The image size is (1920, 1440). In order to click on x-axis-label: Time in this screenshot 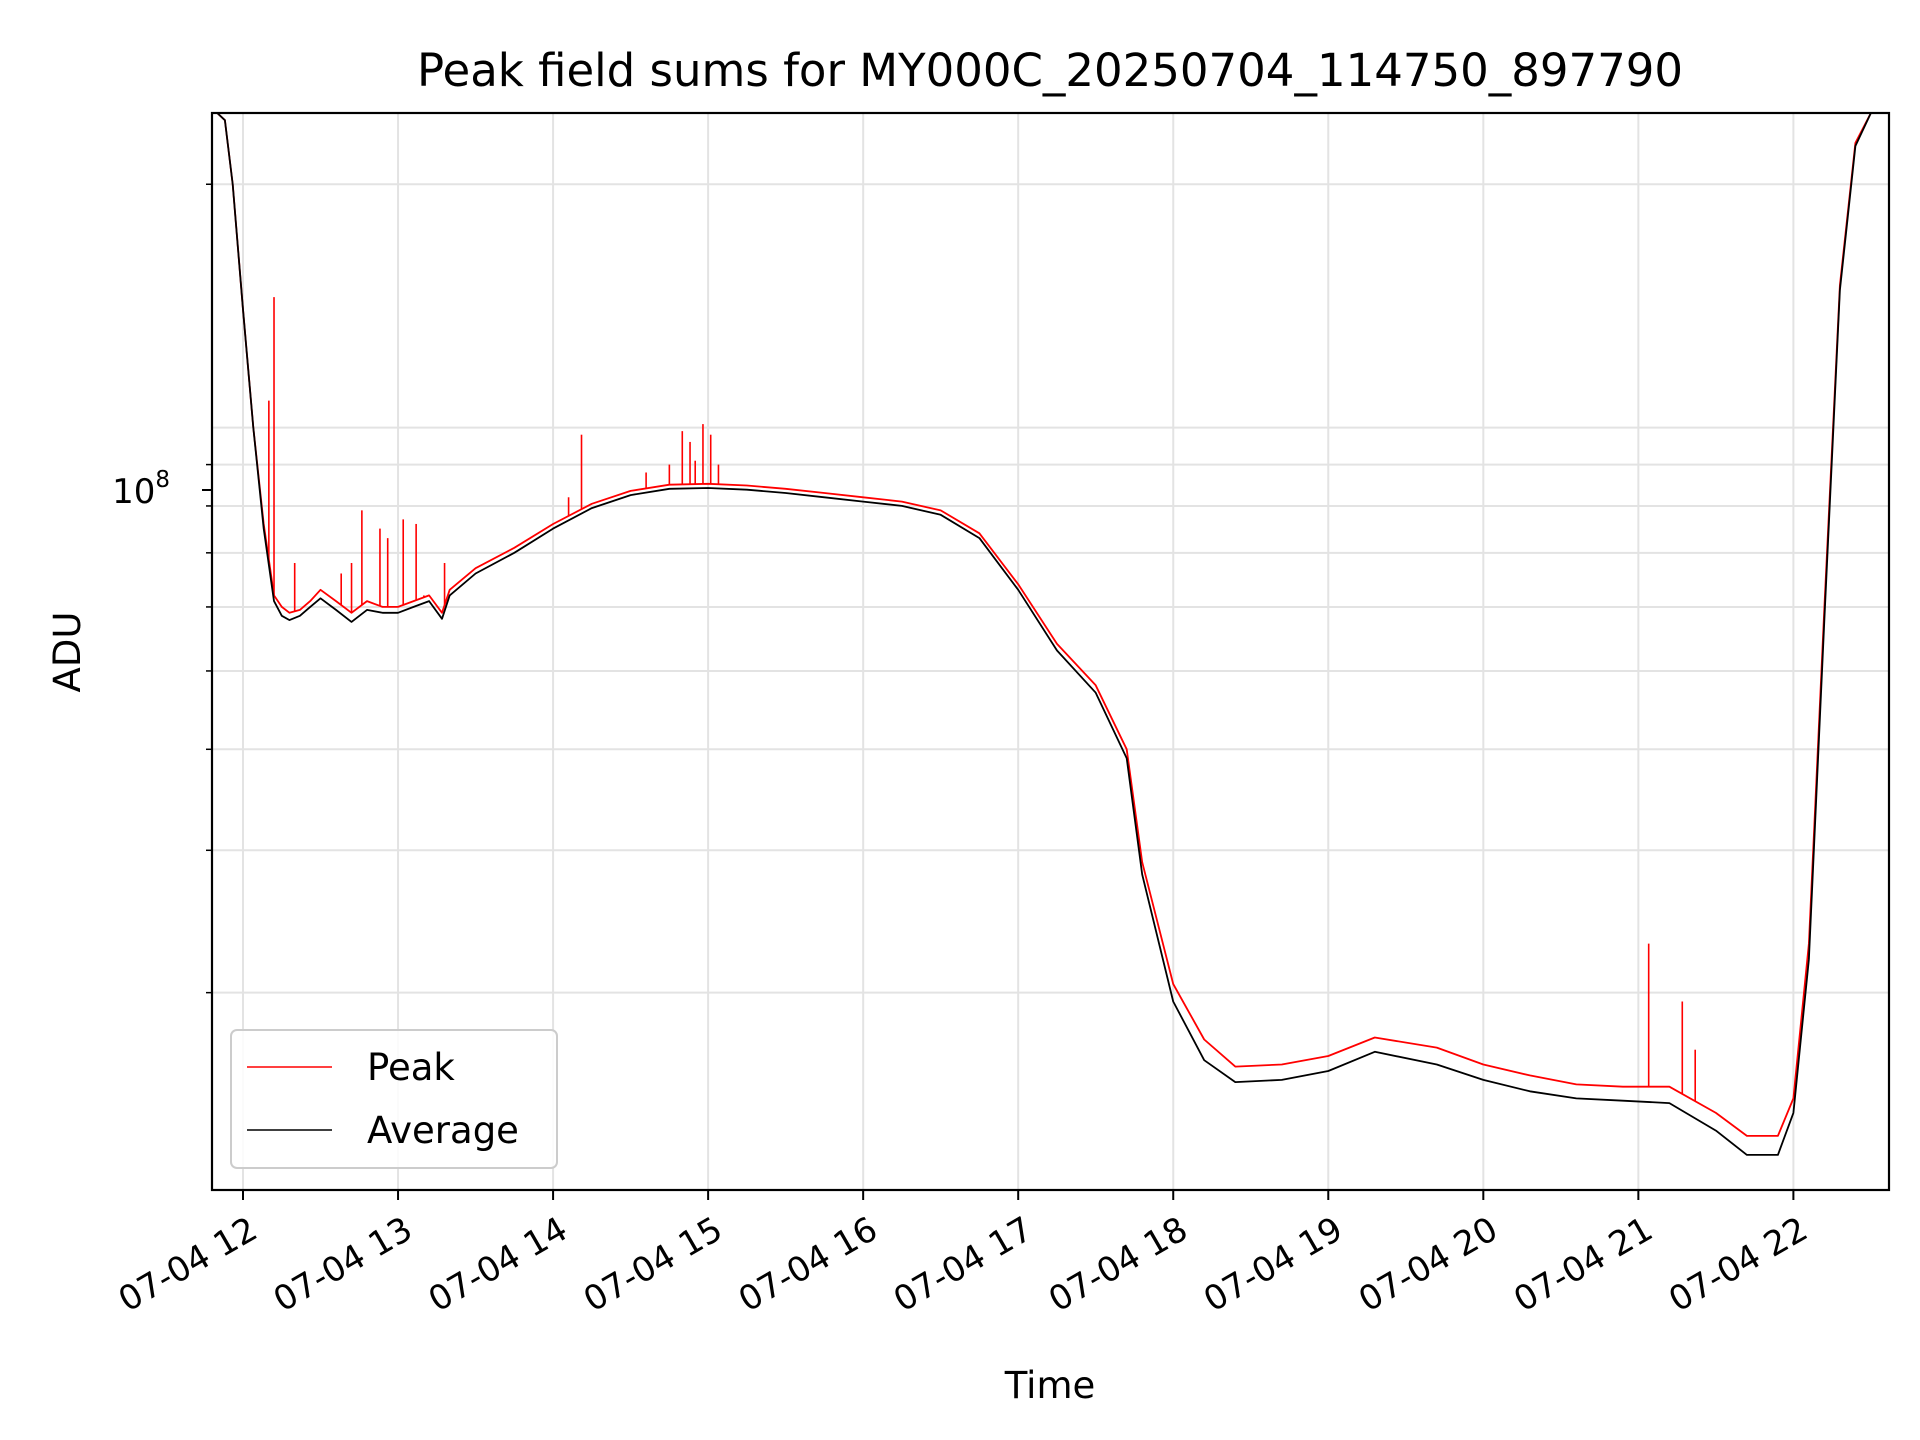, I will do `click(1050, 1385)`.